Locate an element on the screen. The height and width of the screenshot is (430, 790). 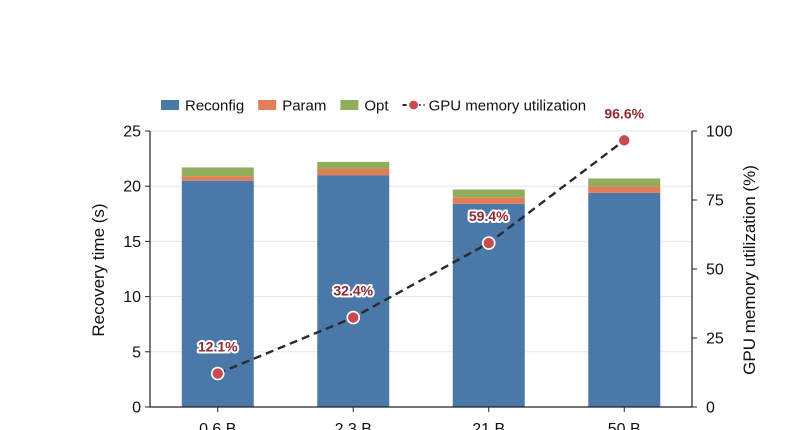
legend-label: Param is located at coordinates (304, 106).